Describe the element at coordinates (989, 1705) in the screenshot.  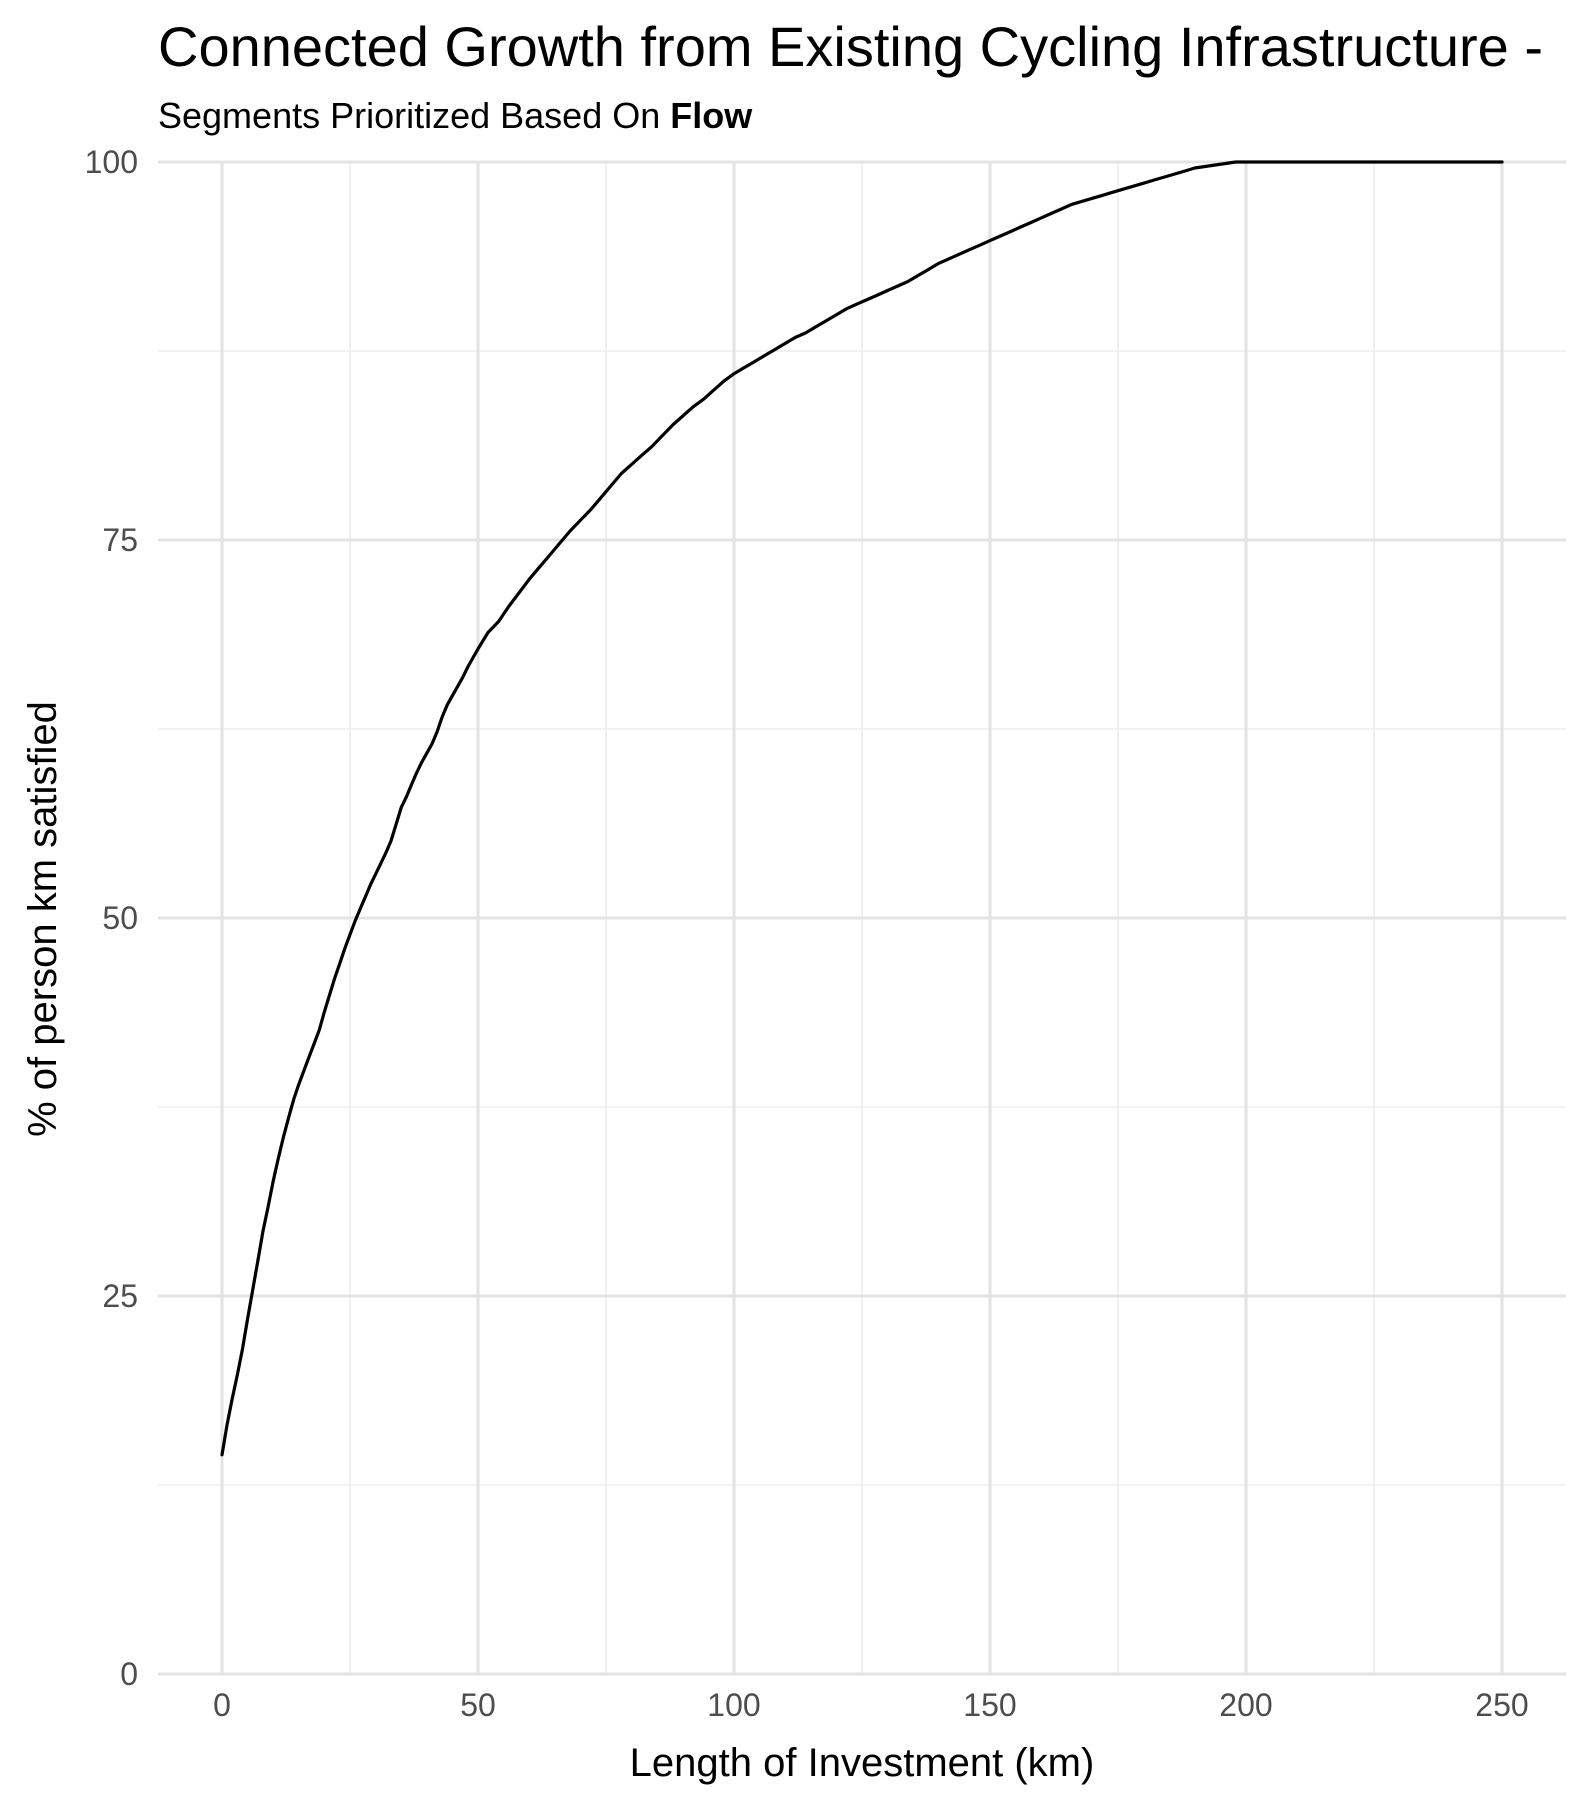
I see `x-tick-label: 150` at that location.